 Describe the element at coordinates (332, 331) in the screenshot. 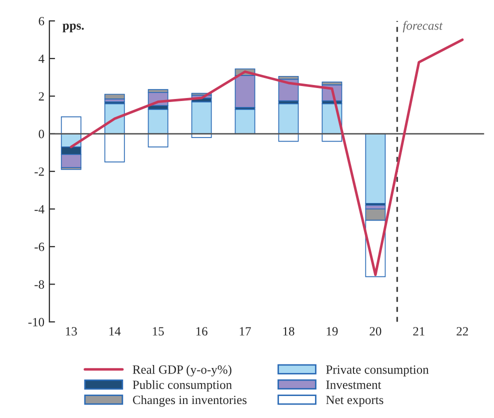

I see `x-tick-label: 19` at that location.